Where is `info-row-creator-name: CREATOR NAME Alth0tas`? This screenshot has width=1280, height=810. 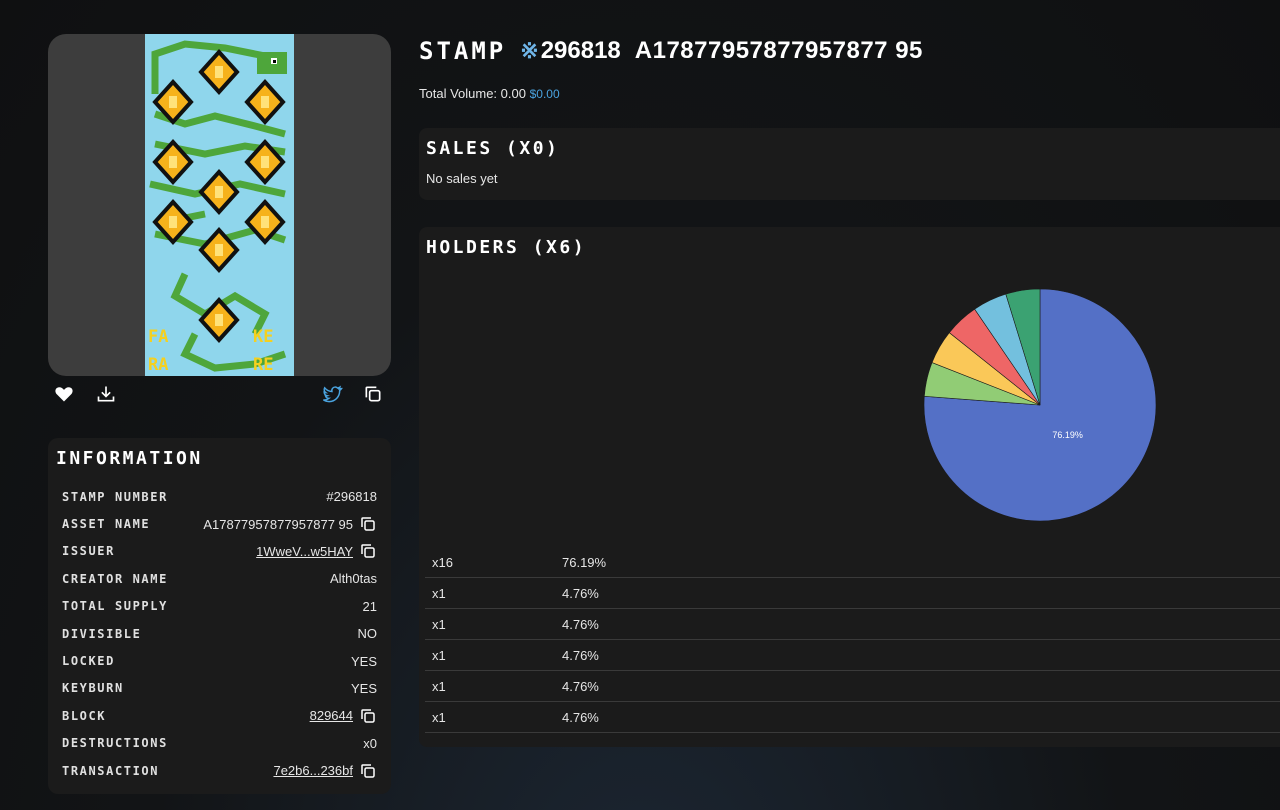 info-row-creator-name: CREATOR NAME Alth0tas is located at coordinates (219, 578).